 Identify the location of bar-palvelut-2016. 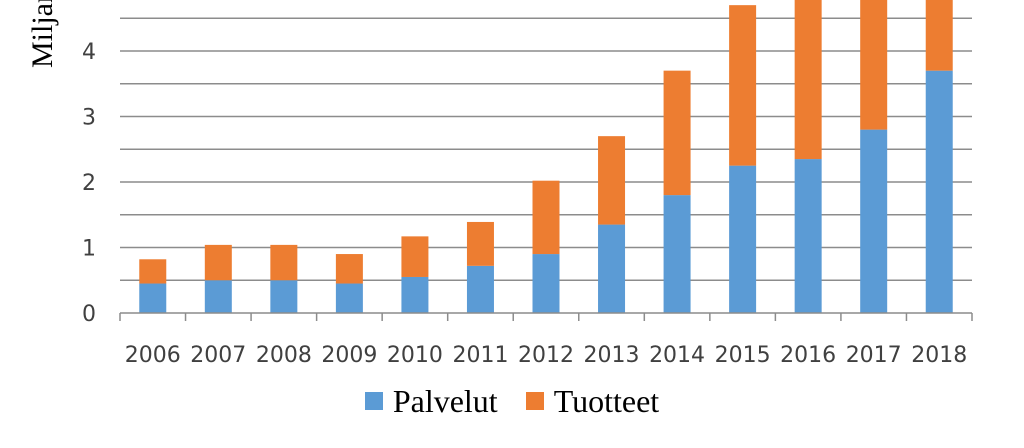
(808, 236).